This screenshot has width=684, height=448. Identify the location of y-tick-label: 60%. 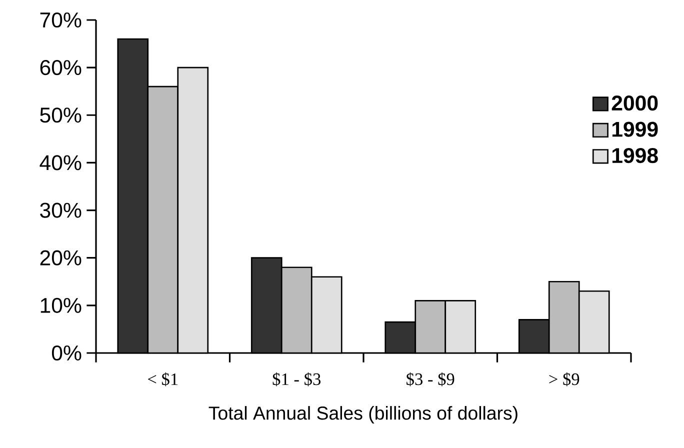
(61, 68).